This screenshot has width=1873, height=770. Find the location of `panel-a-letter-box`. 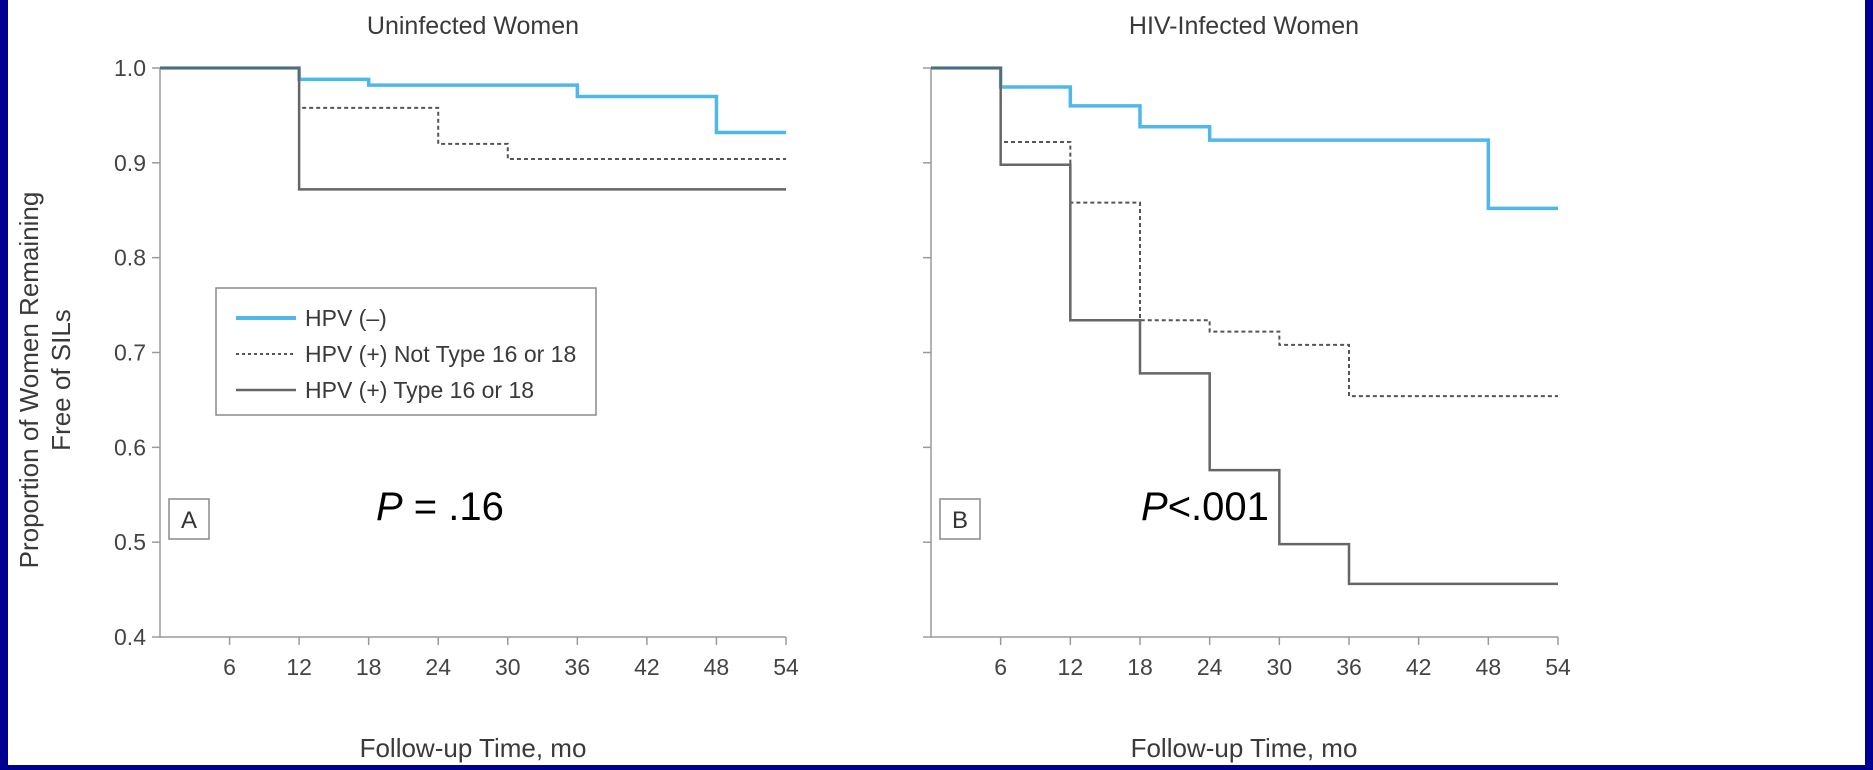

panel-a-letter-box is located at coordinates (189, 519).